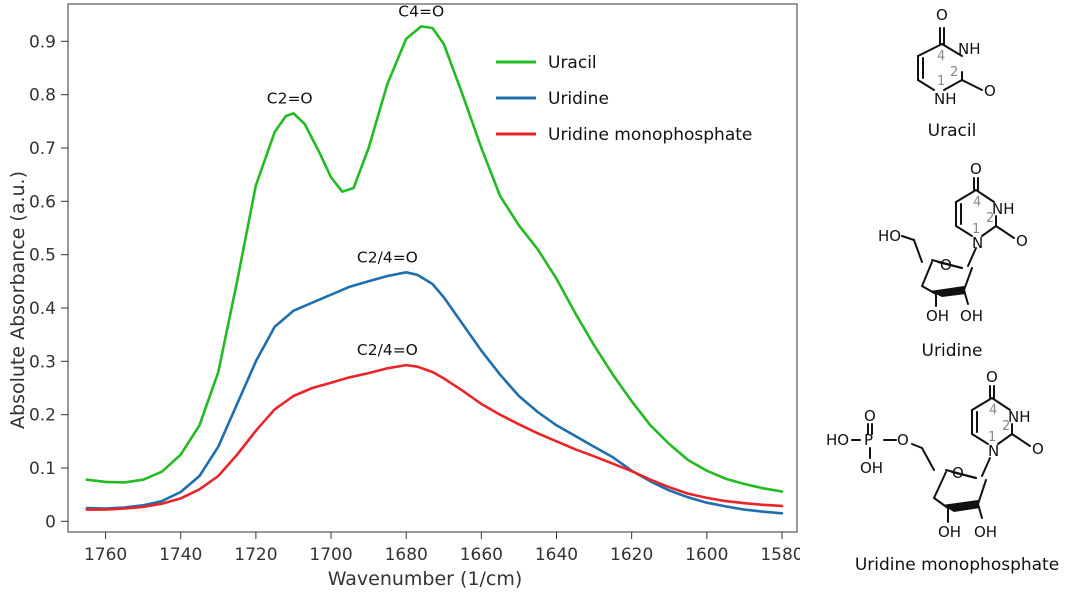 The height and width of the screenshot is (594, 1080). Describe the element at coordinates (780, 555) in the screenshot. I see `x-tick-label: 1580` at that location.